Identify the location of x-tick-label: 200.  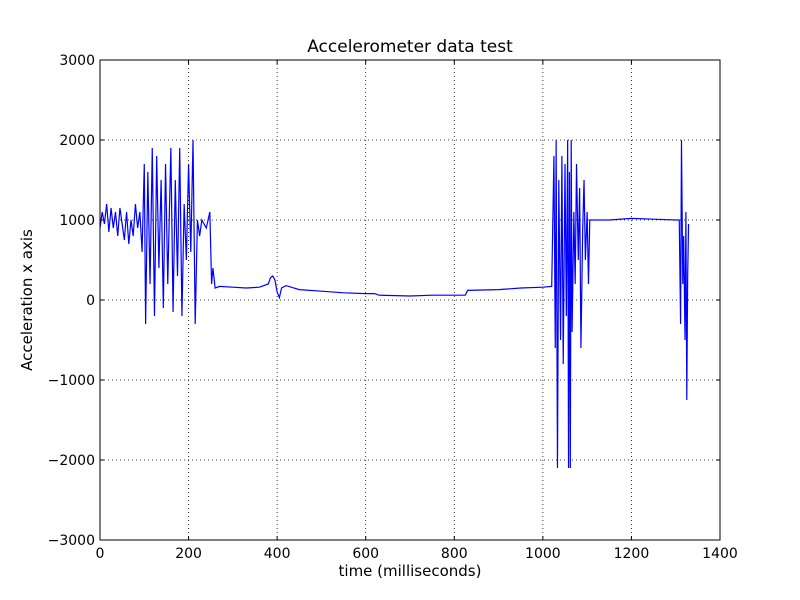
(188, 554).